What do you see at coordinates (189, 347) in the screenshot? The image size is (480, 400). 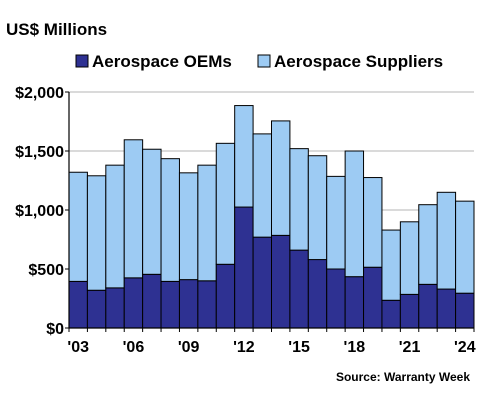 I see `x-tick-label: '09` at bounding box center [189, 347].